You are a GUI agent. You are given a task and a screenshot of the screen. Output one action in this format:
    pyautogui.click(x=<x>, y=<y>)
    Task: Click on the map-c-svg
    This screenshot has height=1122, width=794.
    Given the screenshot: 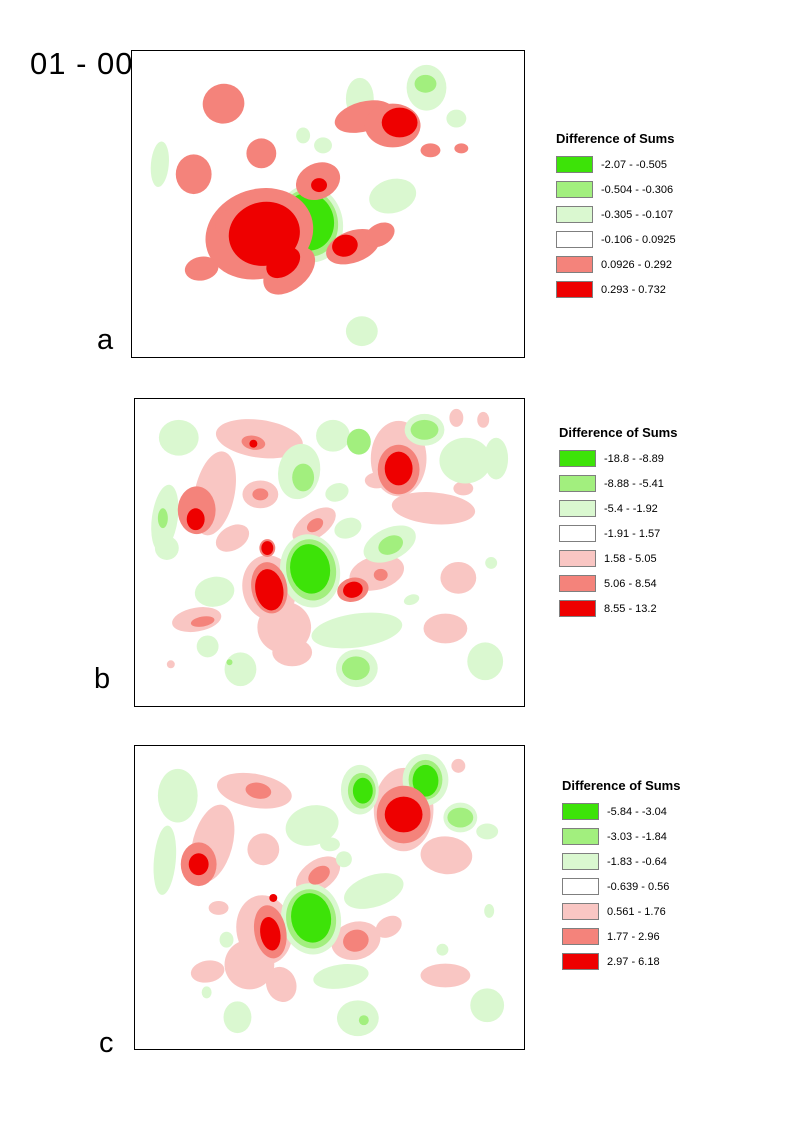 What is the action you would take?
    pyautogui.click(x=329, y=895)
    